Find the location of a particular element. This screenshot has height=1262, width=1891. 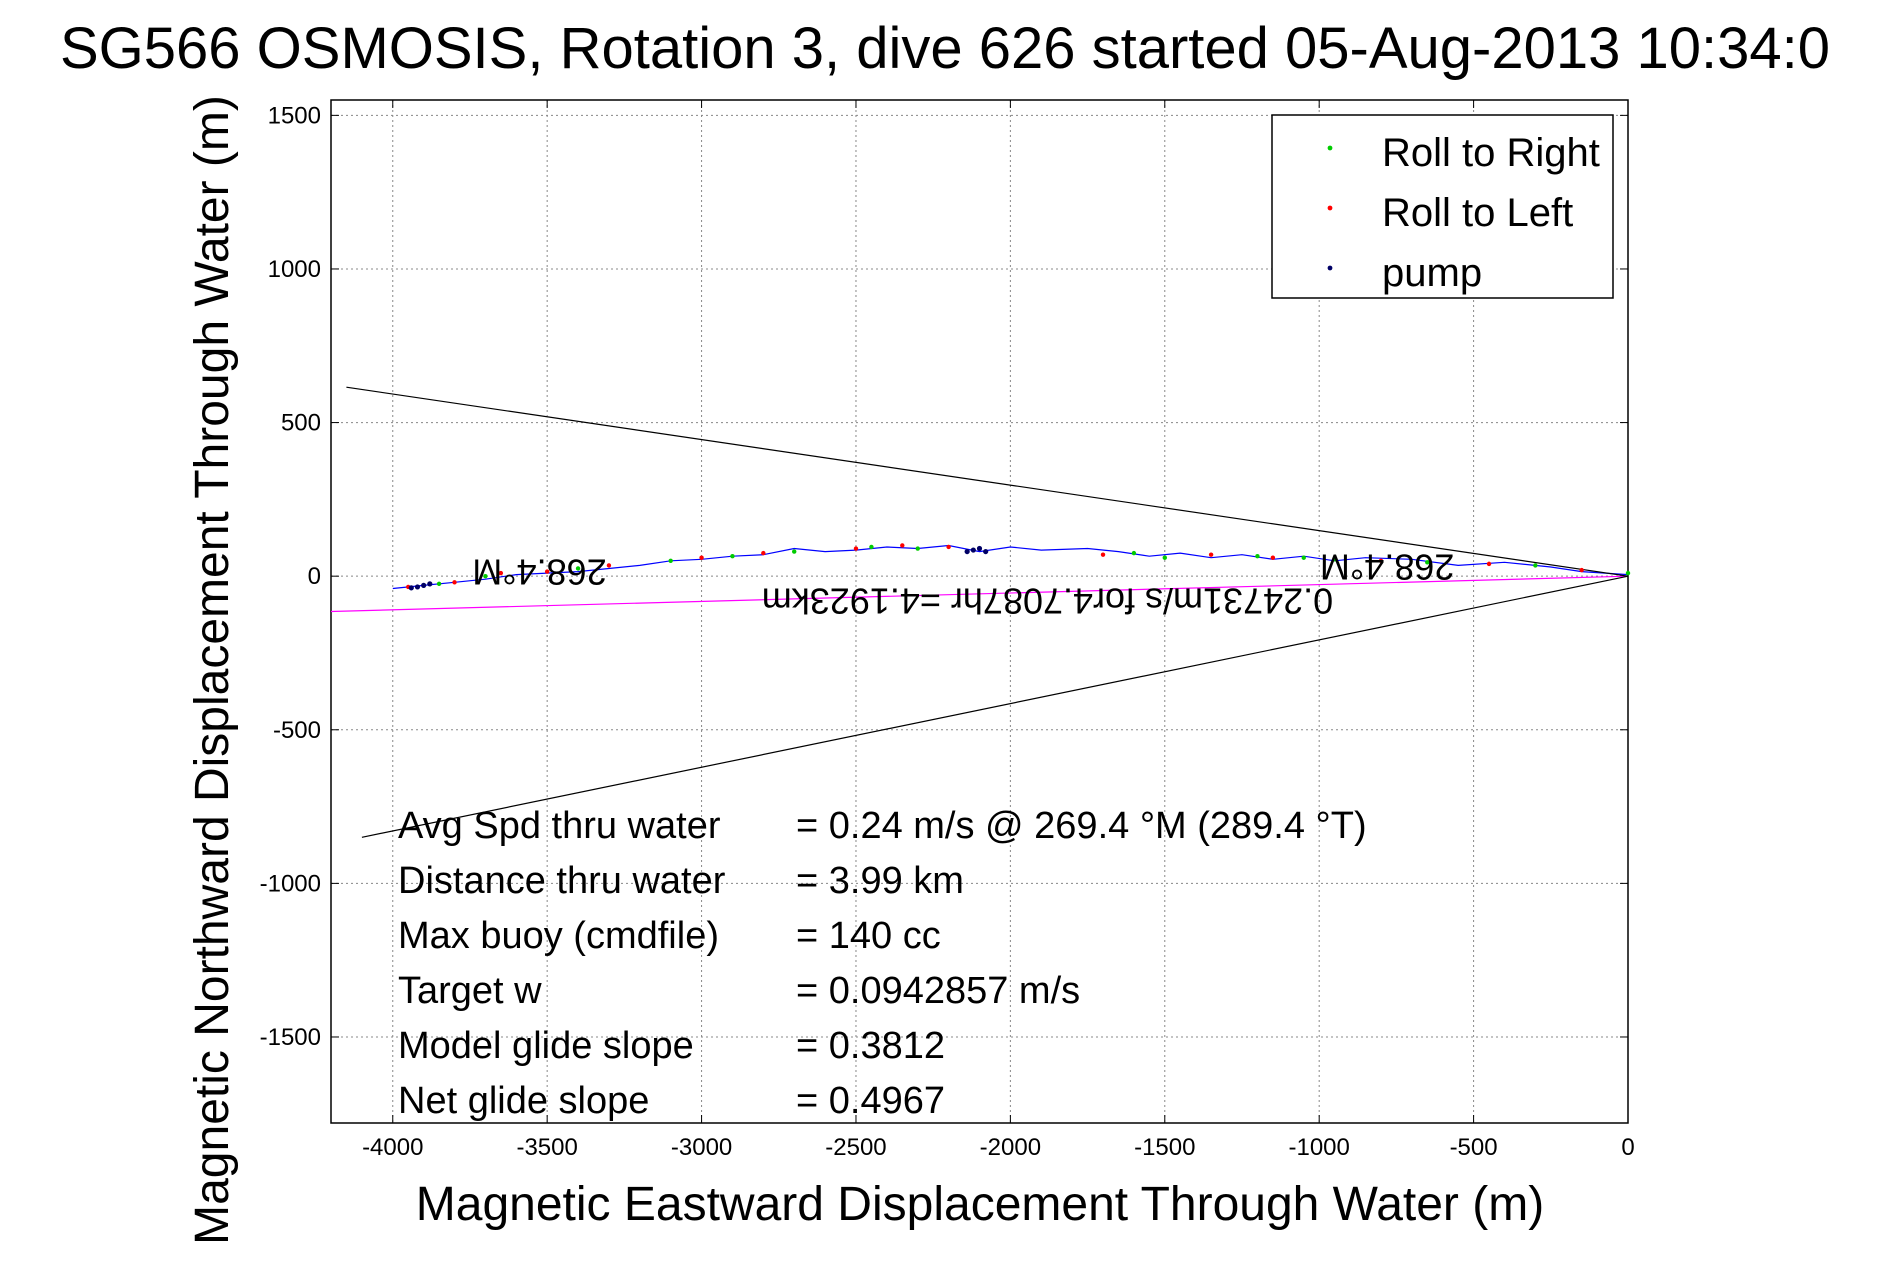

stat-value: = 140 cc is located at coordinates (868, 936).